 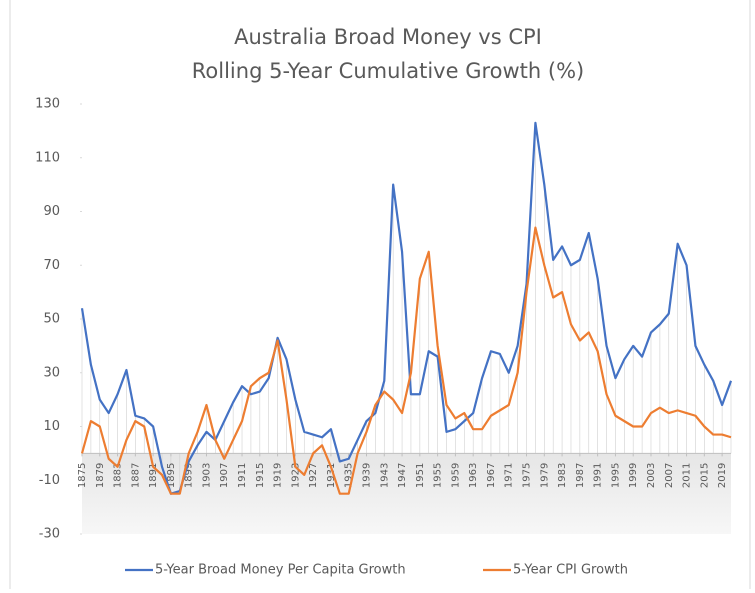 What do you see at coordinates (633, 475) in the screenshot?
I see `x-tick-label: 1999` at bounding box center [633, 475].